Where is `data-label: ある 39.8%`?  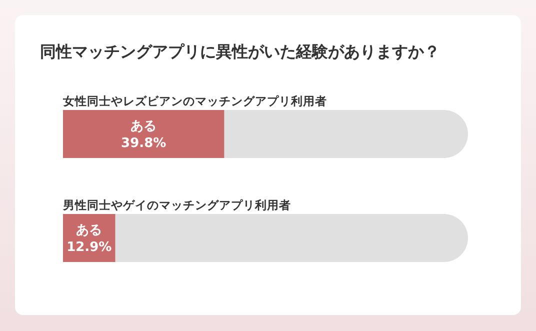 data-label: ある 39.8% is located at coordinates (143, 135).